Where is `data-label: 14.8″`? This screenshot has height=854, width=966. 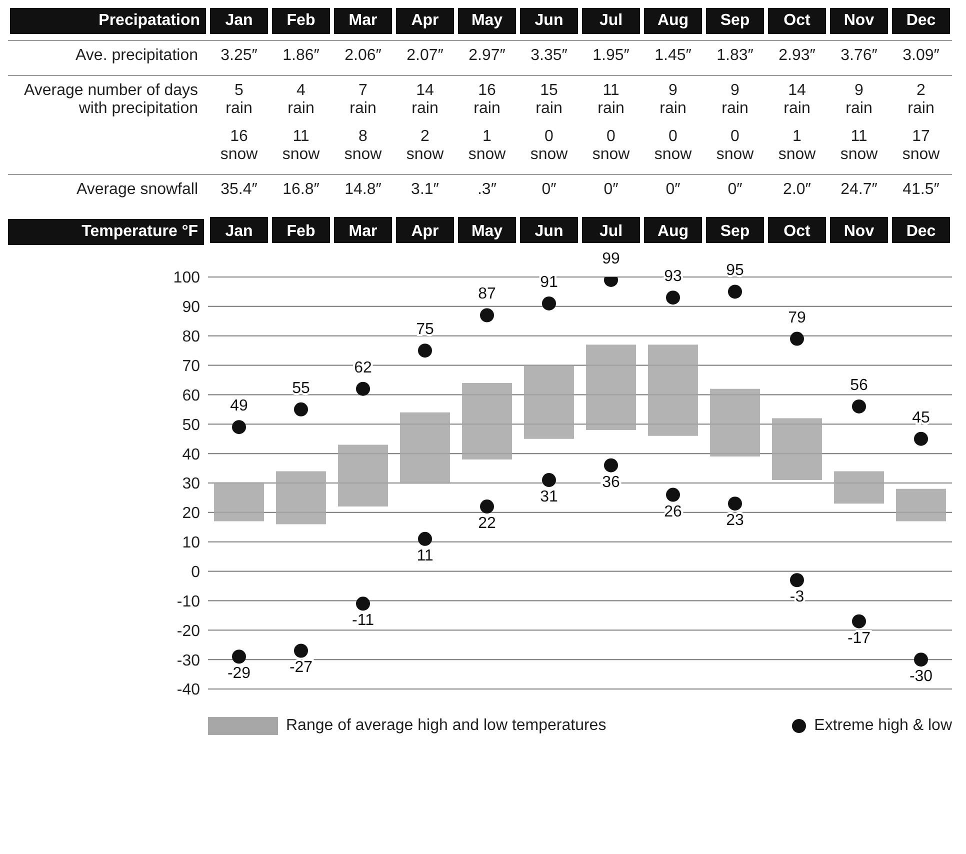
data-label: 14.8″ is located at coordinates (363, 190).